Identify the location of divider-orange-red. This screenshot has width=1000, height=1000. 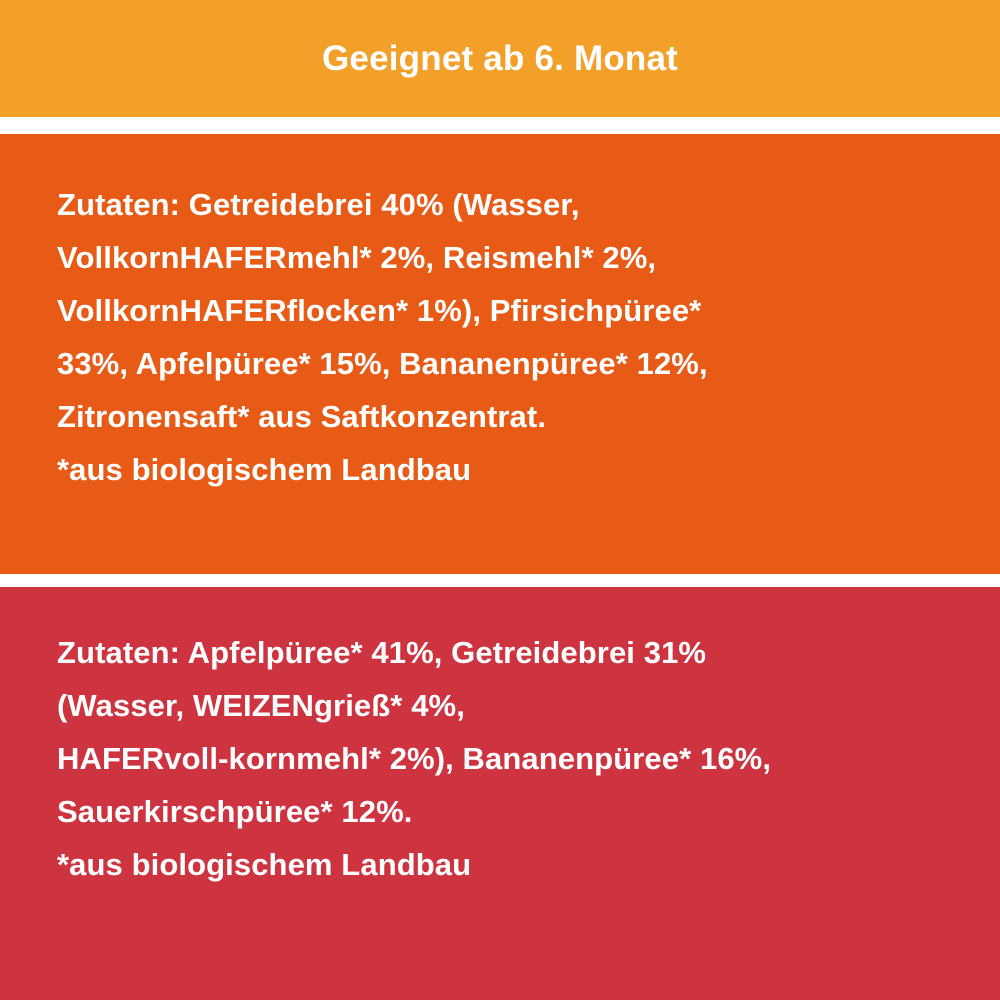
(500, 580).